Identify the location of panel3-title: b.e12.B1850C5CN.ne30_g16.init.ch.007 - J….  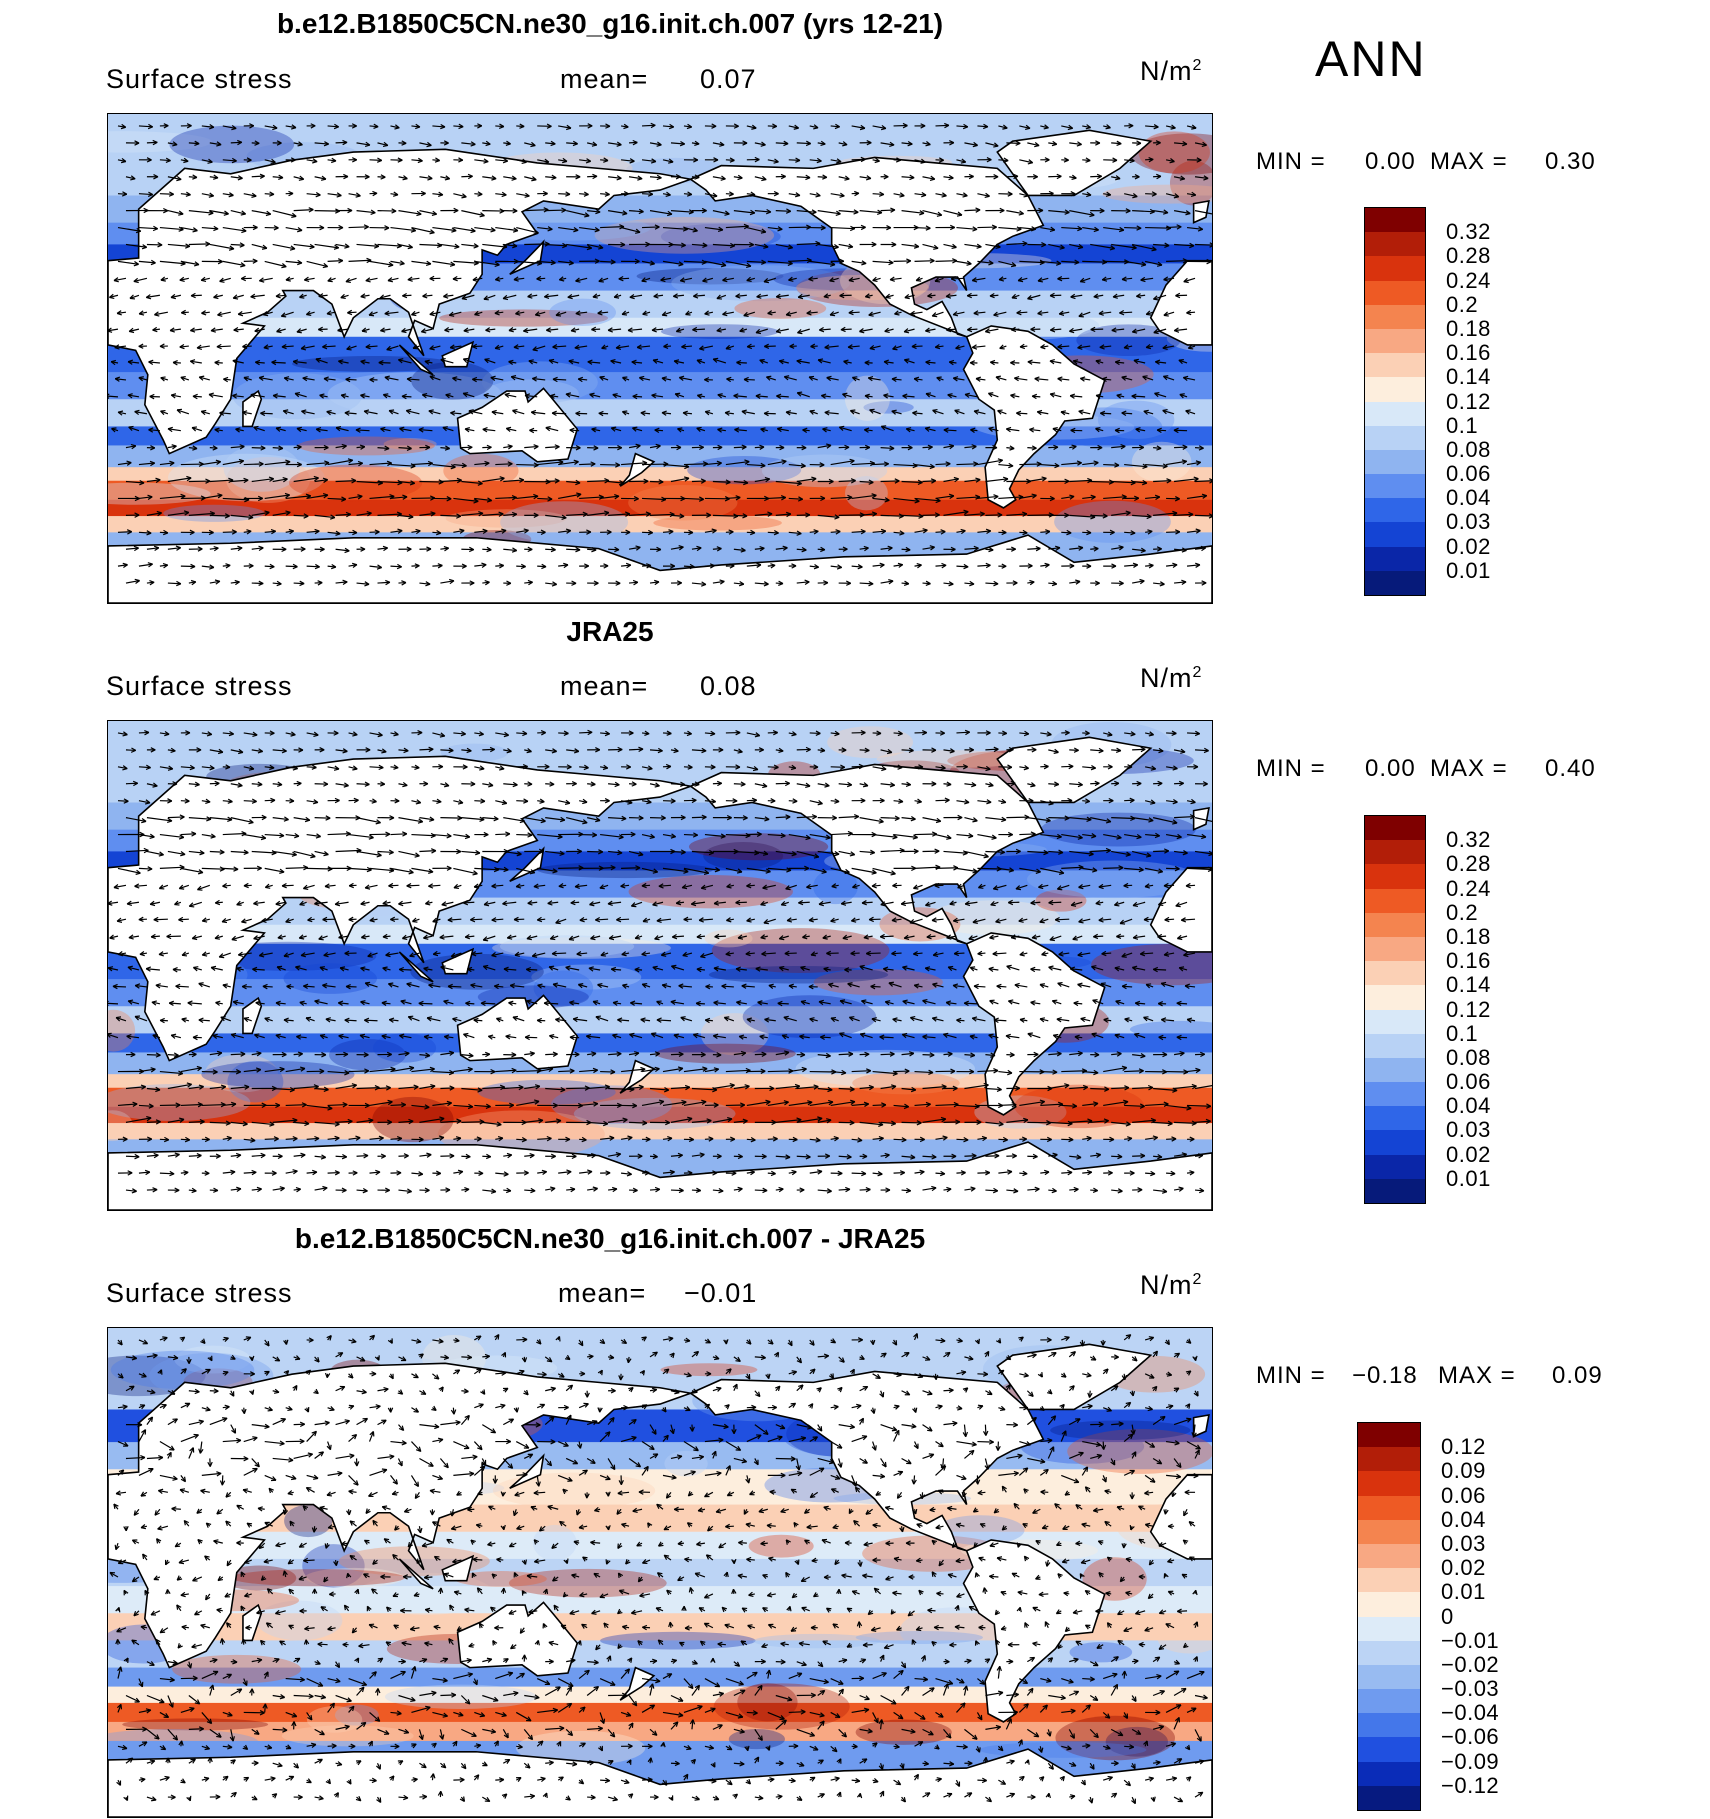
(610, 1238).